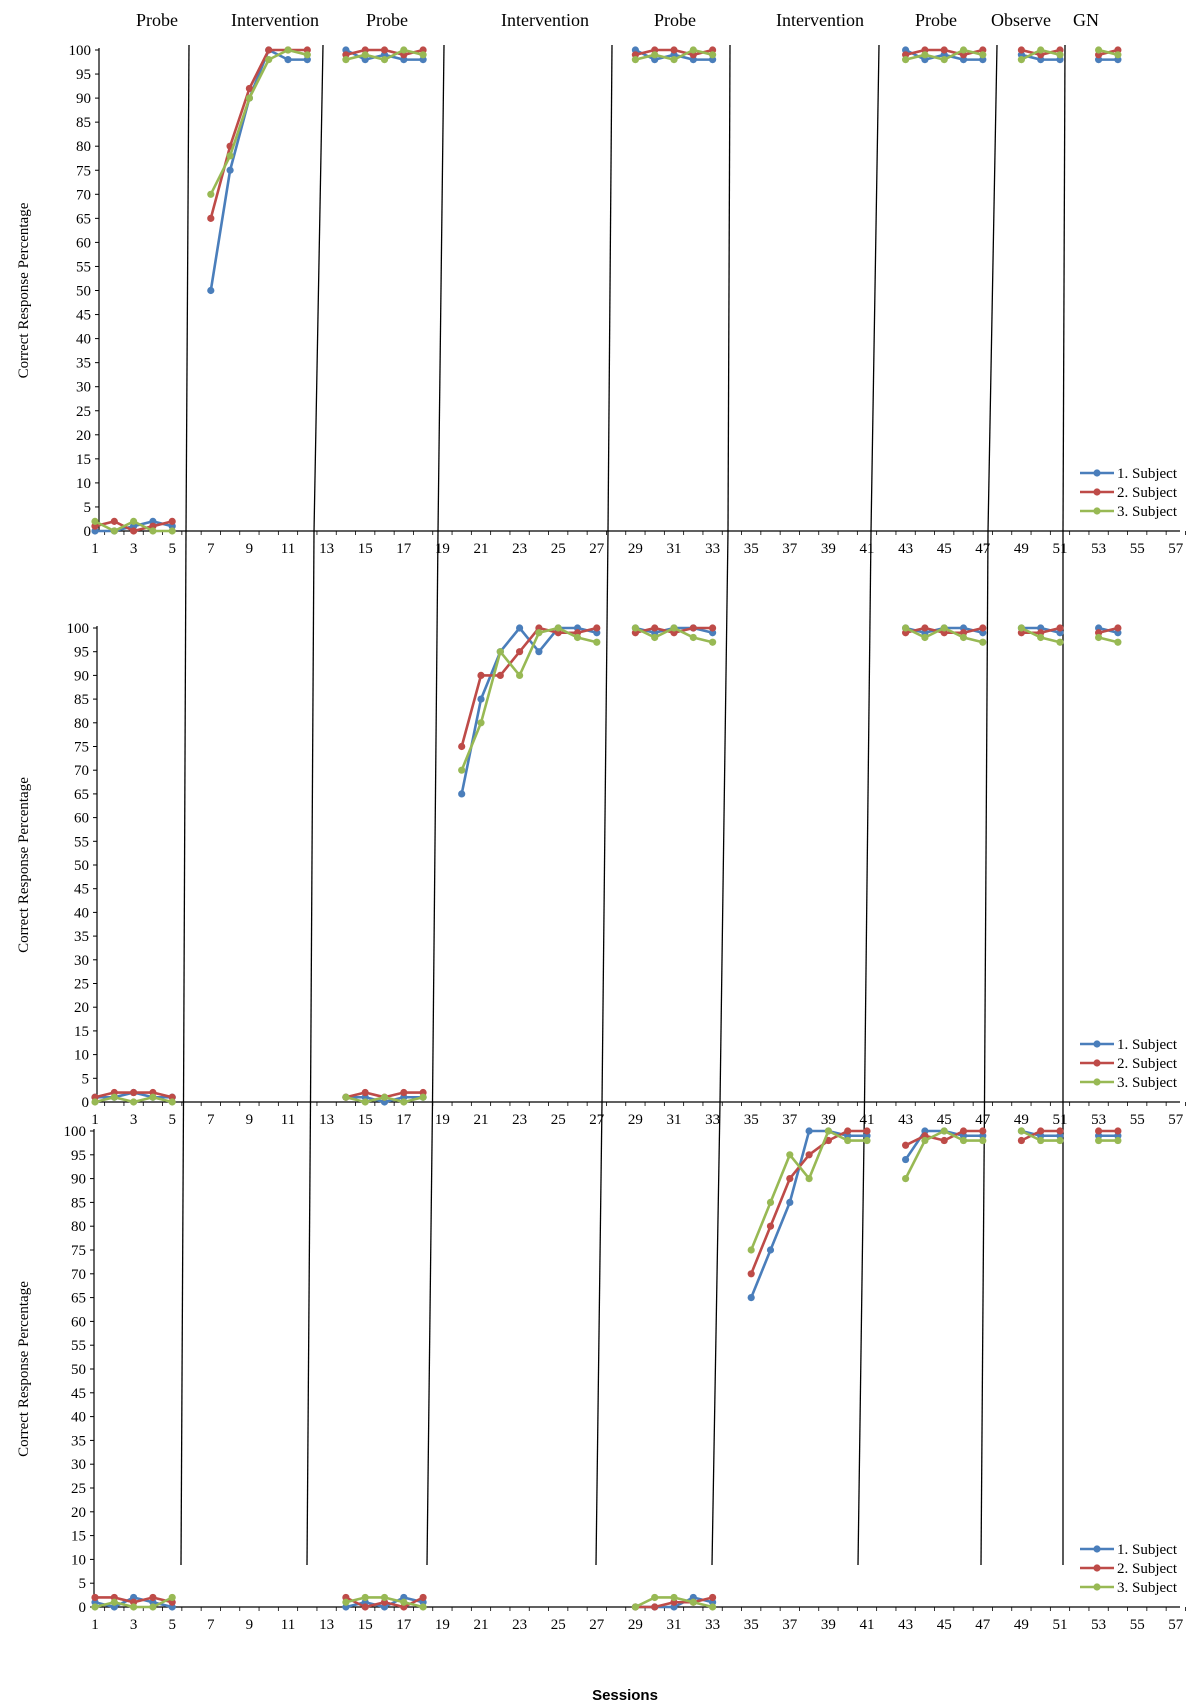 This screenshot has width=1202, height=1706. I want to click on phase-label: GN, so click(1086, 20).